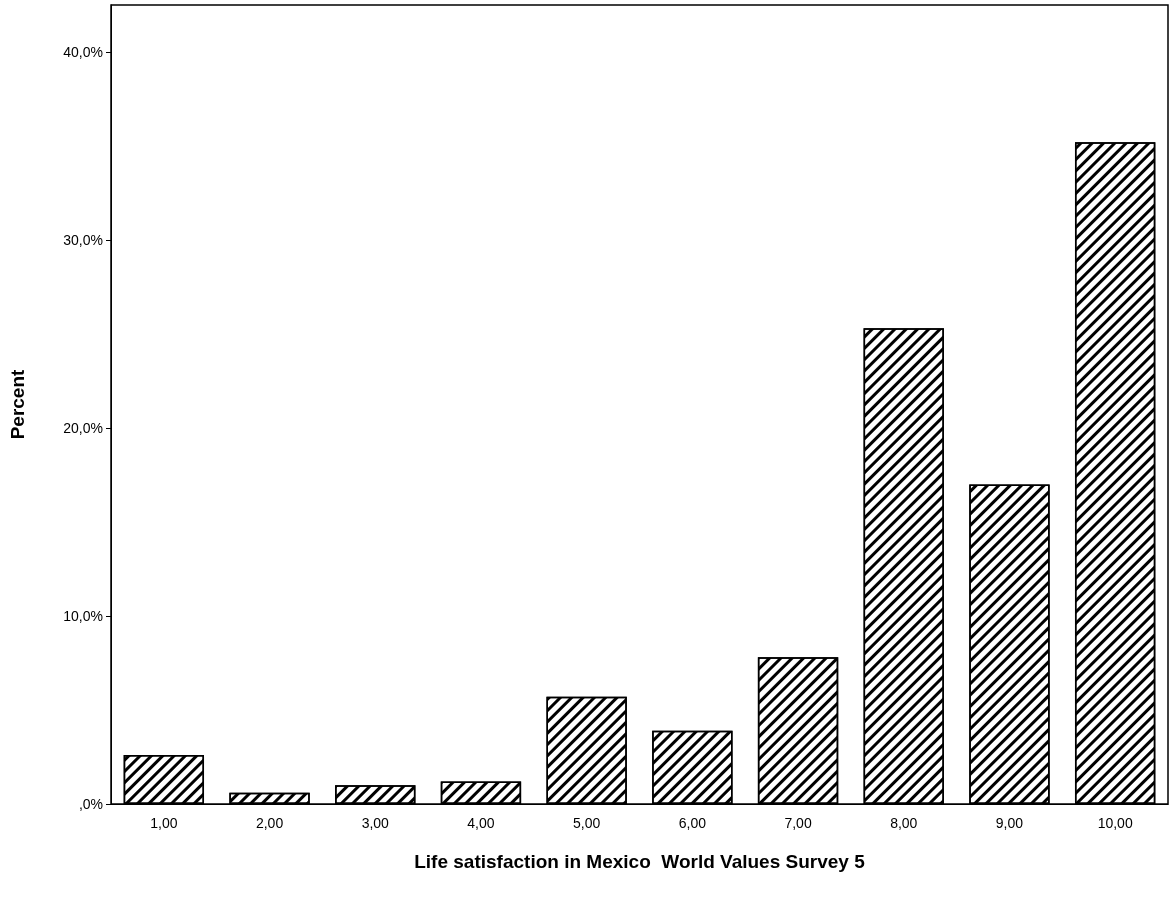  I want to click on x-tick-label: 1,00, so click(164, 823).